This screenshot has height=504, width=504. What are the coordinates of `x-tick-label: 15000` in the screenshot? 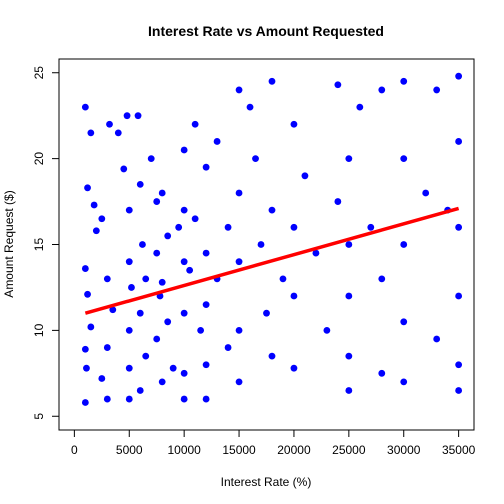 It's located at (239, 450).